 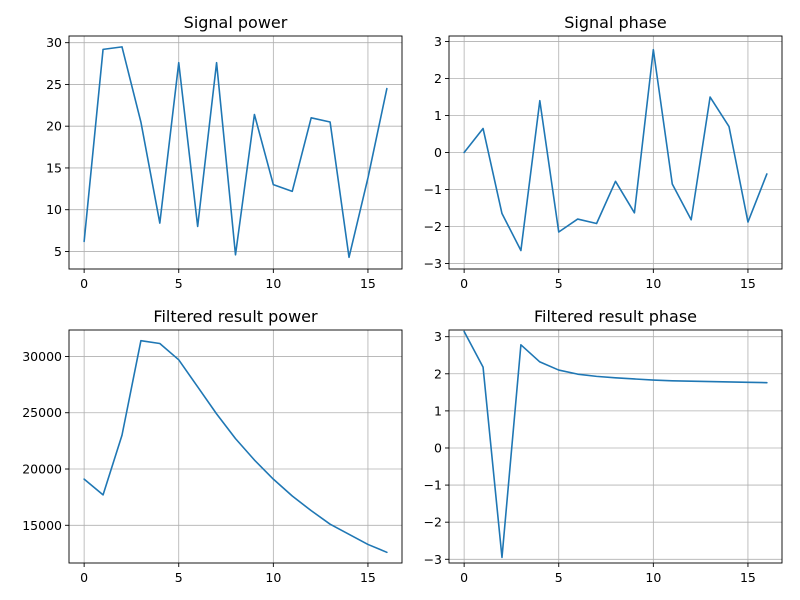 I want to click on y-tick-label: 30000, so click(x=42, y=356).